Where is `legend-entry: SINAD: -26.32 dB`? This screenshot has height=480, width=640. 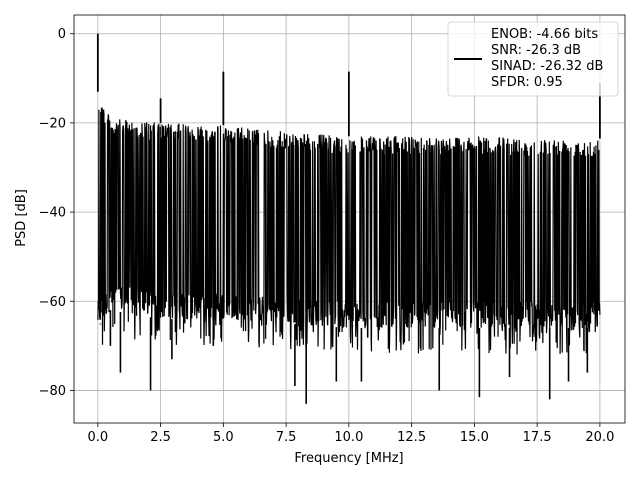
legend-entry: SINAD: -26.32 dB is located at coordinates (547, 66).